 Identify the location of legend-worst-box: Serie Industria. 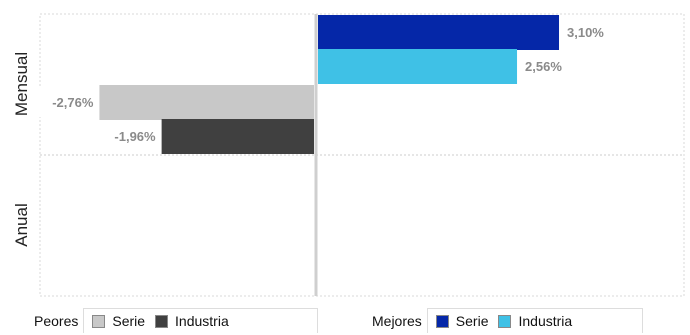
(200, 320).